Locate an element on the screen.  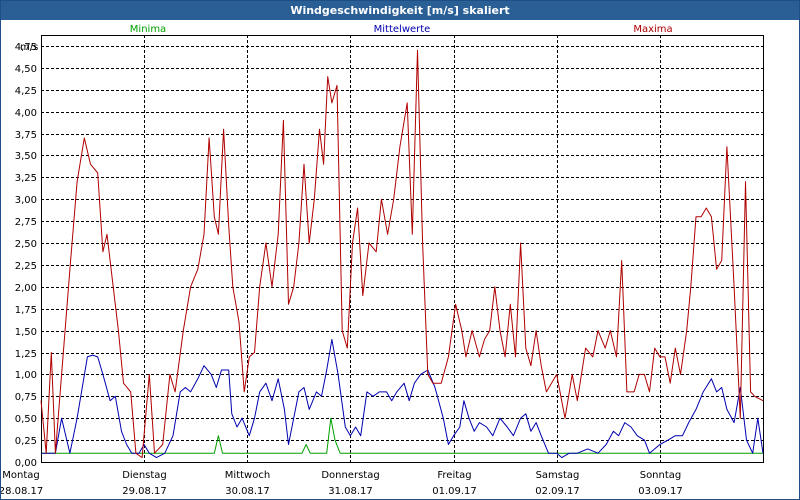
y-tick-label: 3,00 is located at coordinates (26, 200).